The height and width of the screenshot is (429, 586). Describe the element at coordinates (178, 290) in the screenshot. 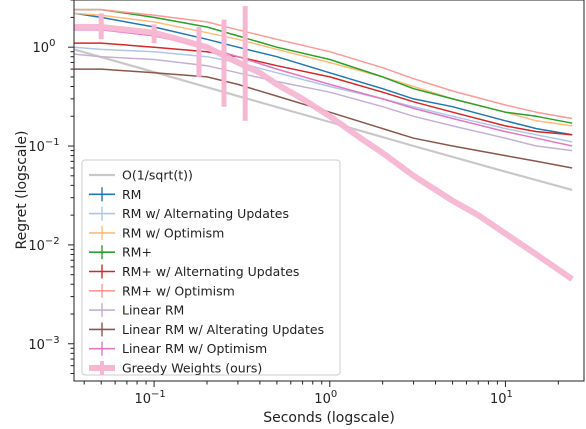

I see `legend-label: RM+ w/ Optimism` at that location.